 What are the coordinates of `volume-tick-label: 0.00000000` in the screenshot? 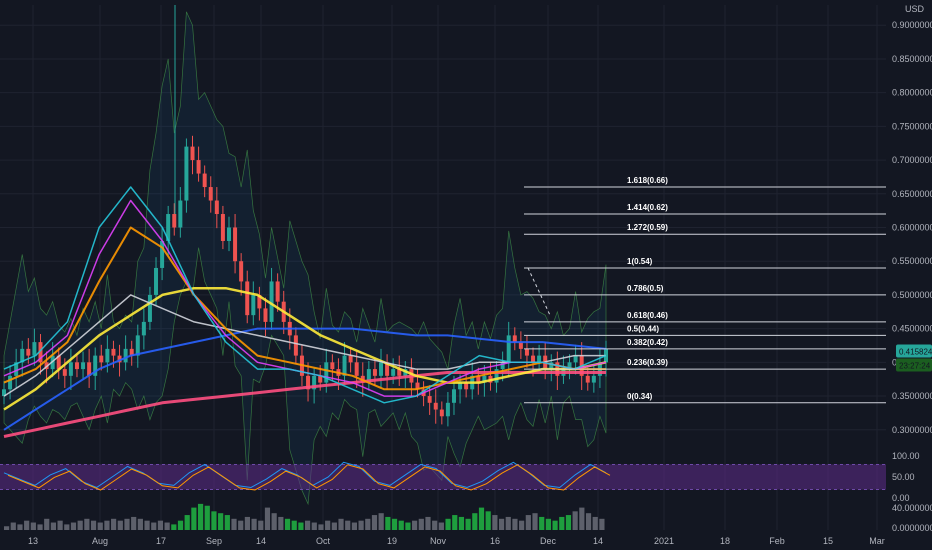 It's located at (912, 528).